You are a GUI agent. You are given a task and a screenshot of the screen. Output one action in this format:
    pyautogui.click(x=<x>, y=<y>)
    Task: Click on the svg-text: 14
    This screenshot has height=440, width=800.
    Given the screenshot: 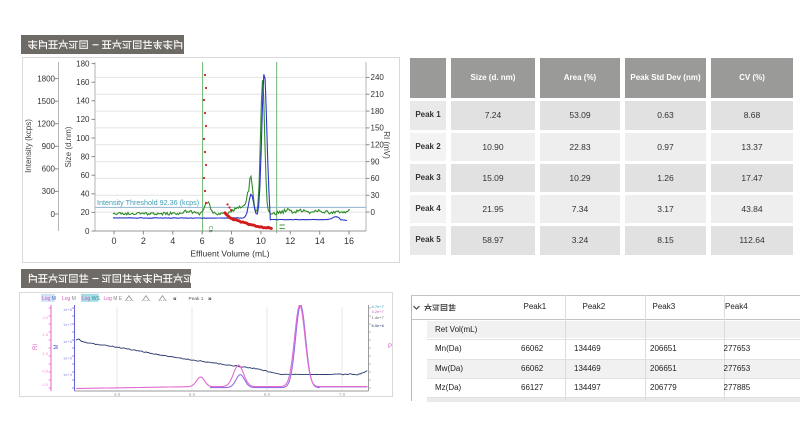 What is the action you would take?
    pyautogui.click(x=320, y=241)
    